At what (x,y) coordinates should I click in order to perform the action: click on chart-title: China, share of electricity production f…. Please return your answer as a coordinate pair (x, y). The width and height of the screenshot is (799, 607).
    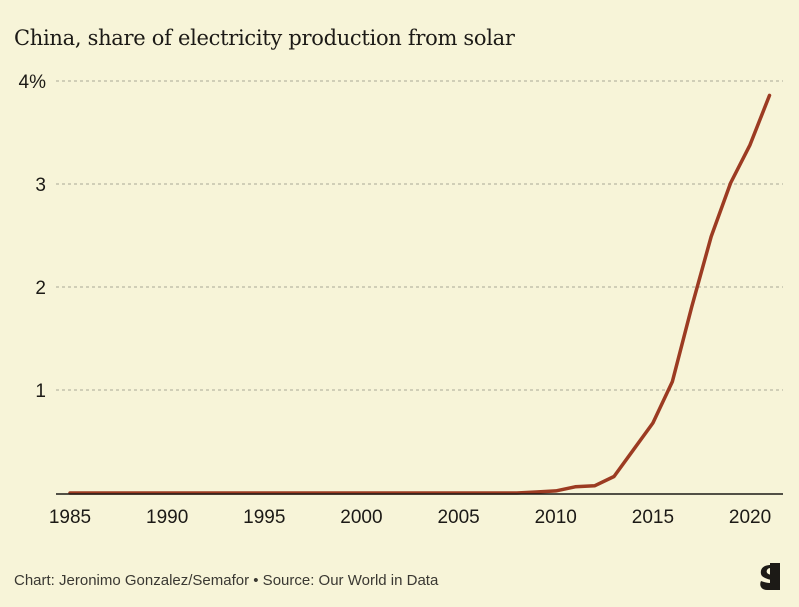
    Looking at the image, I should click on (264, 38).